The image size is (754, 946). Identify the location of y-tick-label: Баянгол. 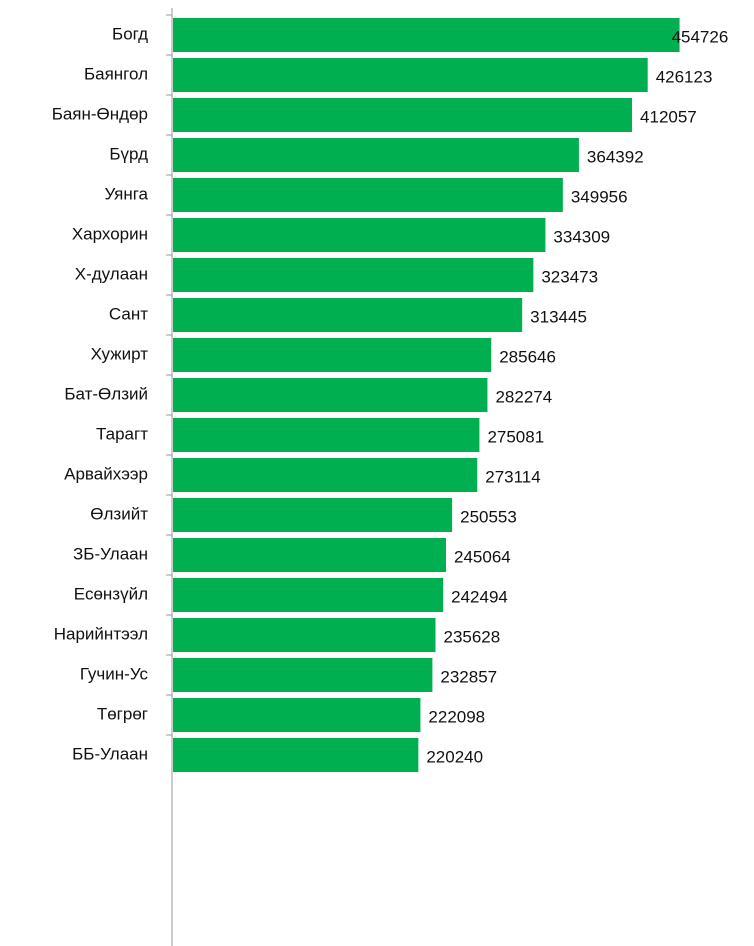
(116, 73).